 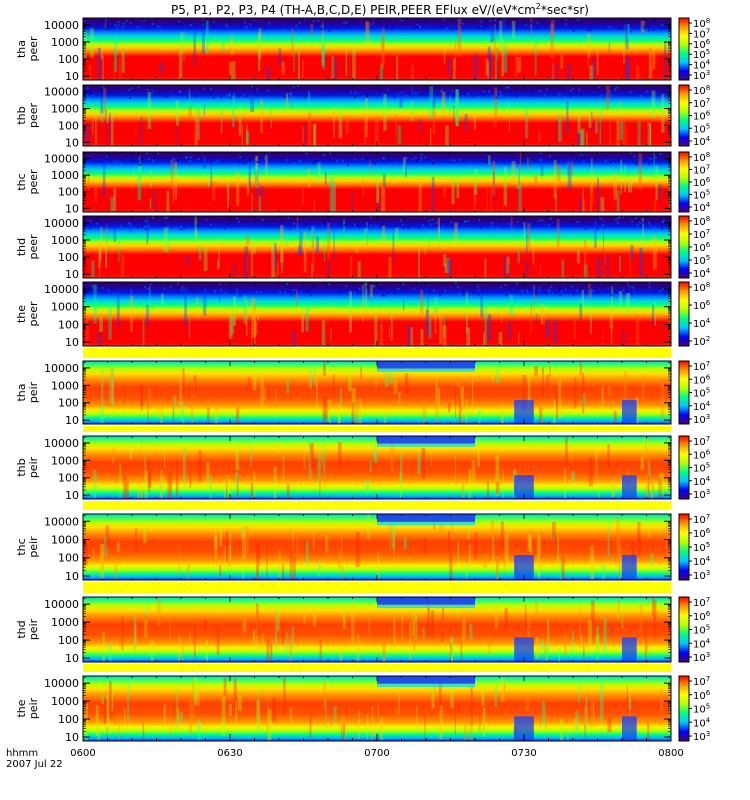 What do you see at coordinates (670, 753) in the screenshot?
I see `x-tick-label: 0800` at bounding box center [670, 753].